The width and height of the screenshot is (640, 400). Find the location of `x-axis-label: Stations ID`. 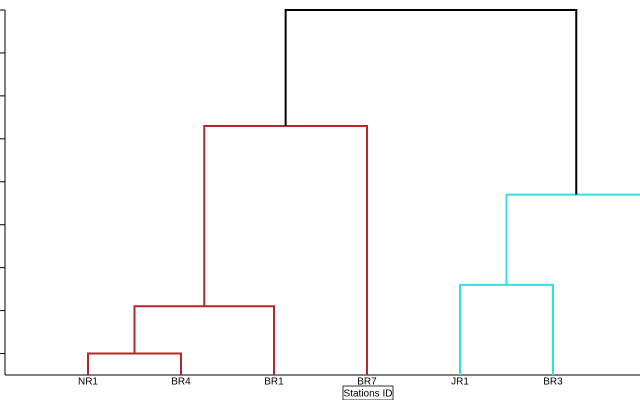

x-axis-label: Stations ID is located at coordinates (368, 394).